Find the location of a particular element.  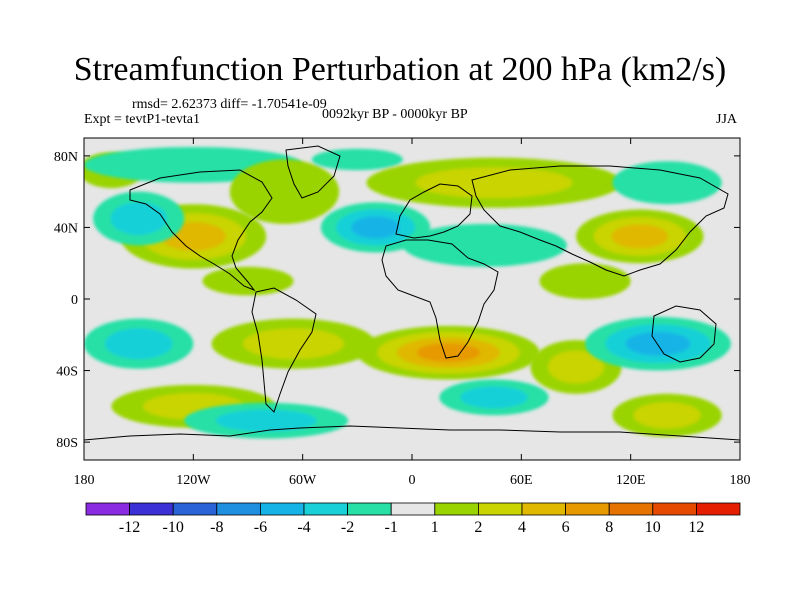

coastline-south-america is located at coordinates (284, 350).